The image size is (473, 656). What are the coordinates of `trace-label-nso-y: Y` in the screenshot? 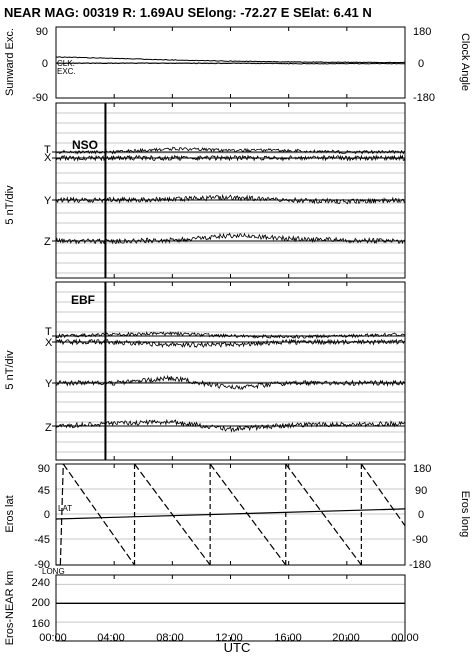 It's located at (48, 201).